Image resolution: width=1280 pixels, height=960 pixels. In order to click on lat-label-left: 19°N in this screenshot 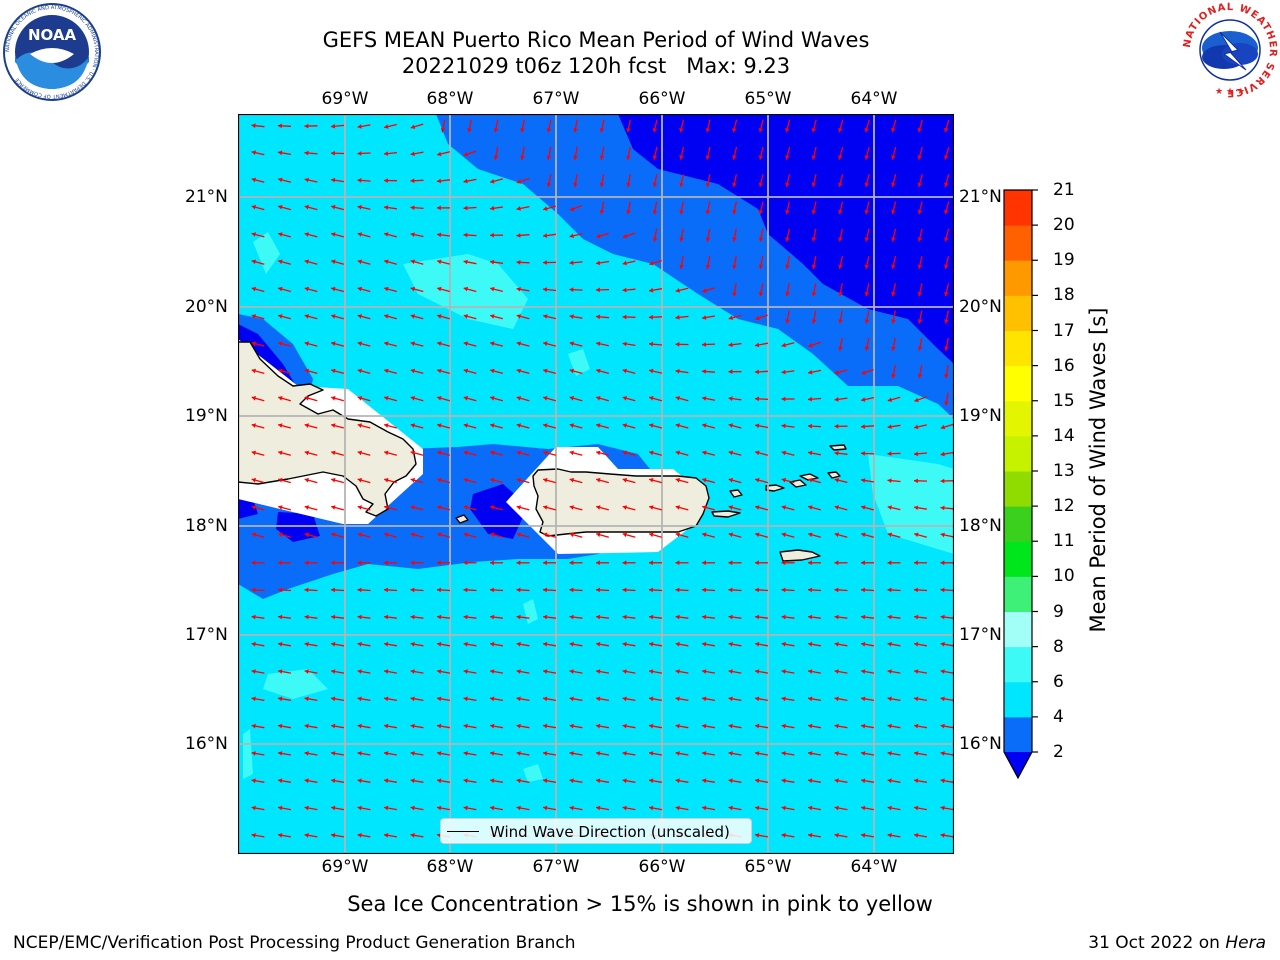, I will do `click(206, 416)`.